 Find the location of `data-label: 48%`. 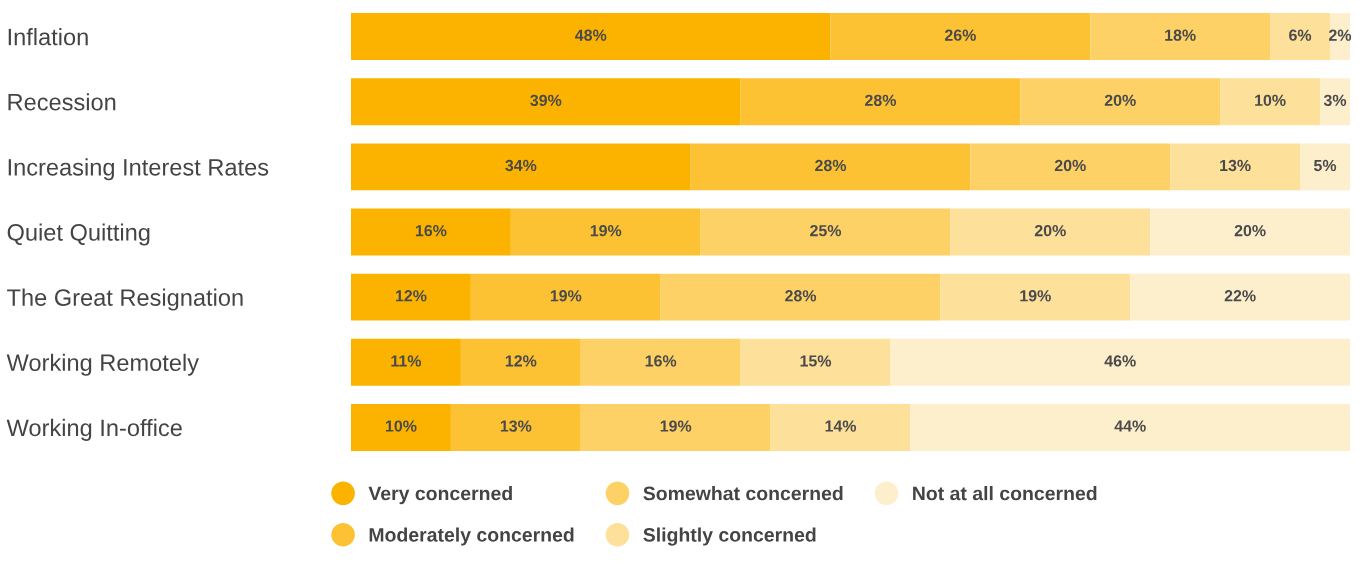

data-label: 48% is located at coordinates (591, 35).